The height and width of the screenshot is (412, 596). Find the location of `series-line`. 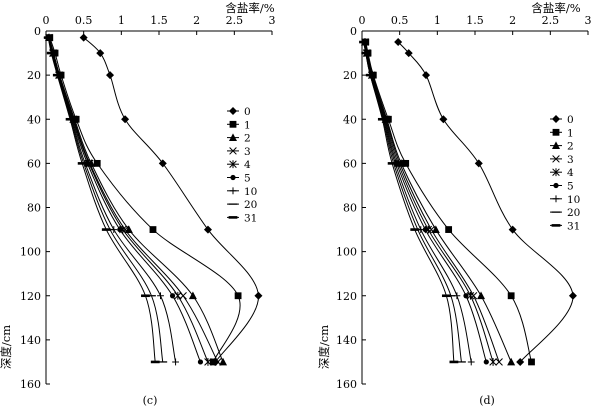

series-line is located at coordinates (412, 202).